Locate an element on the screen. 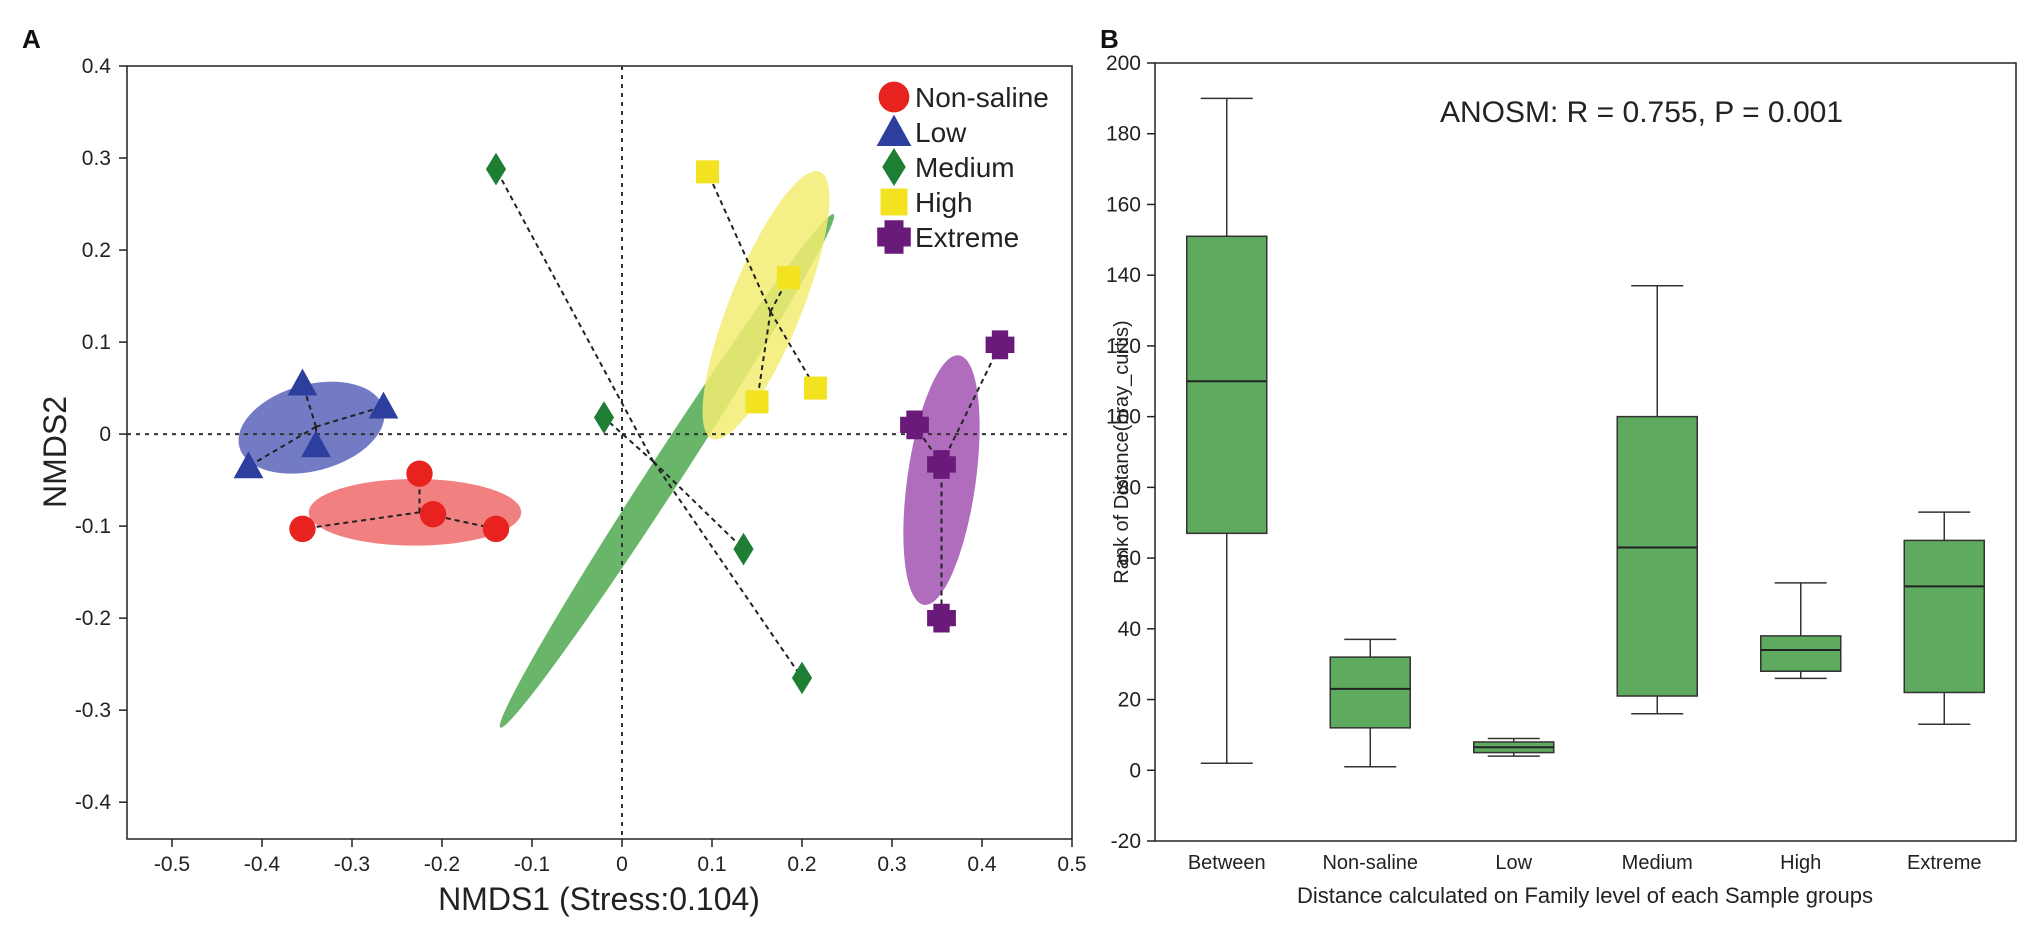 The width and height of the screenshot is (2033, 942). x-tick-label: -0.5 is located at coordinates (172, 864).